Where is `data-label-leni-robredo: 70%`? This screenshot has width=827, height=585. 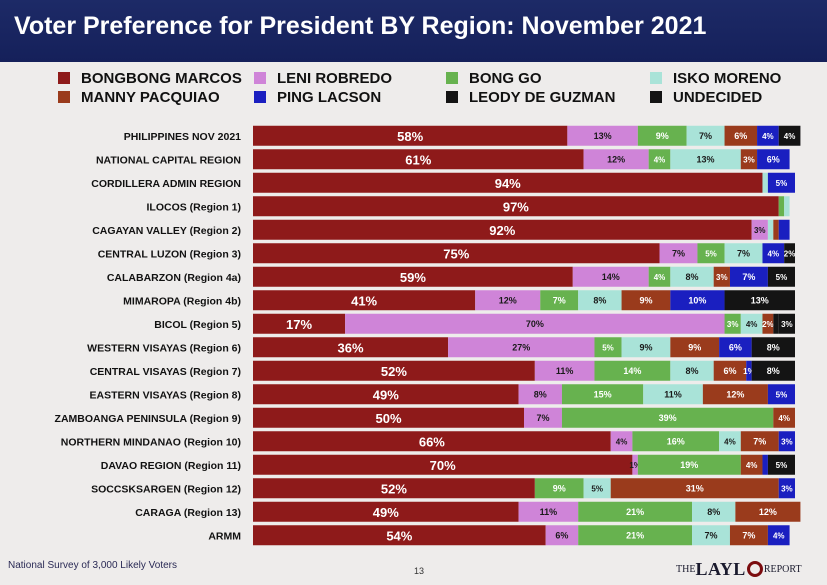 data-label-leni-robredo: 70% is located at coordinates (535, 324).